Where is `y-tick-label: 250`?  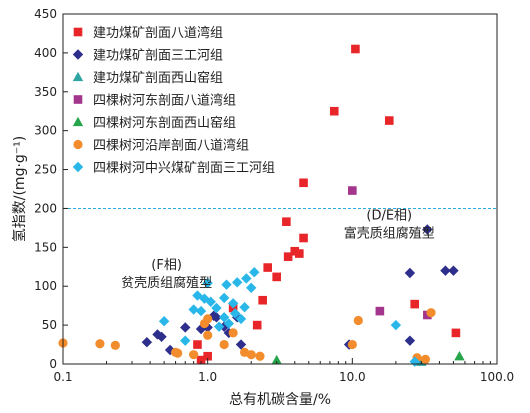
y-tick-label: 250 is located at coordinates (45, 170).